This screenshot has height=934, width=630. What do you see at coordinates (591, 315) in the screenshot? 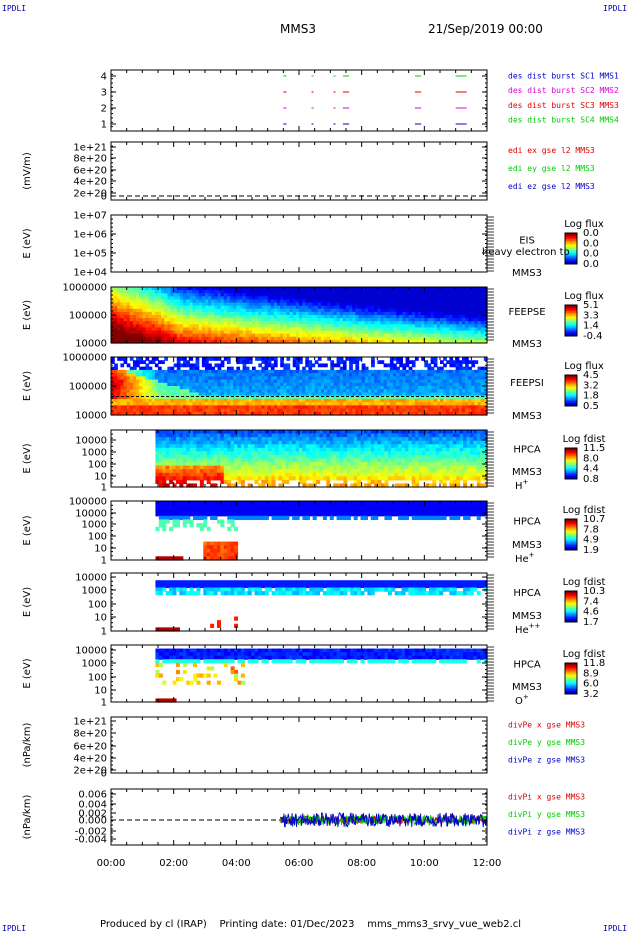
I see `colorbar-tick-label: 3.3` at bounding box center [591, 315].